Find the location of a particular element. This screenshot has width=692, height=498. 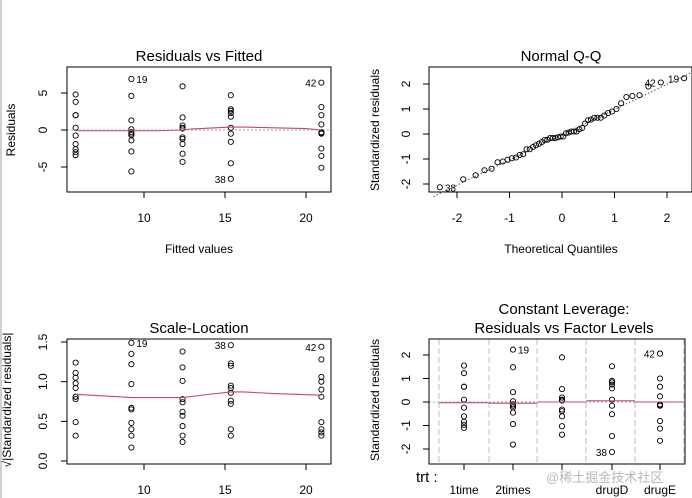

factor-level-label: 2times is located at coordinates (512, 490).